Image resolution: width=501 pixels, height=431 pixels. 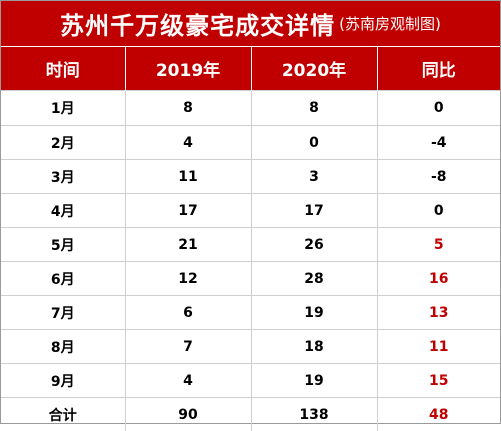 I want to click on column-header-time: 时间, so click(x=63, y=69).